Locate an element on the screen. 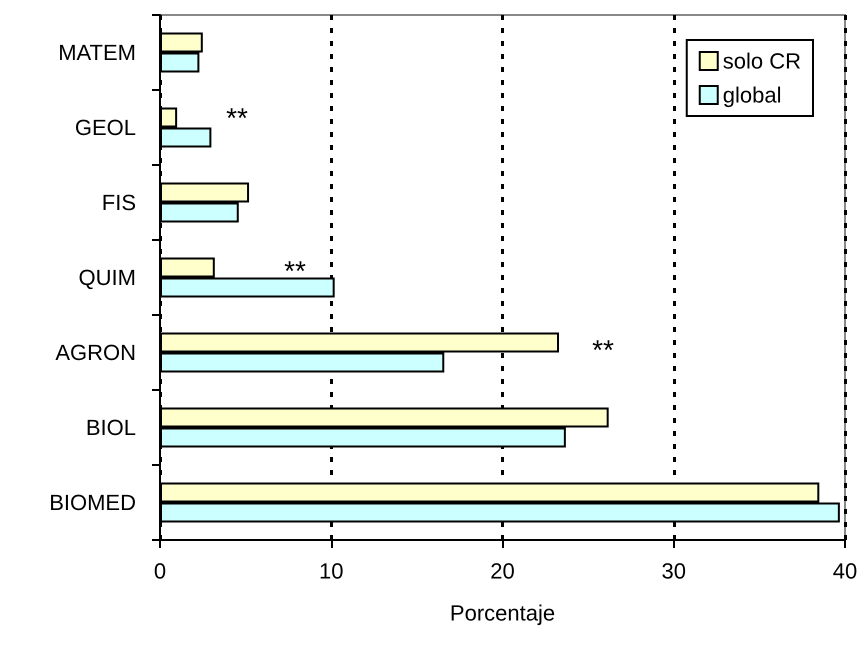 This screenshot has width=863, height=656. x-axis-title: Porcentaje is located at coordinates (503, 613).